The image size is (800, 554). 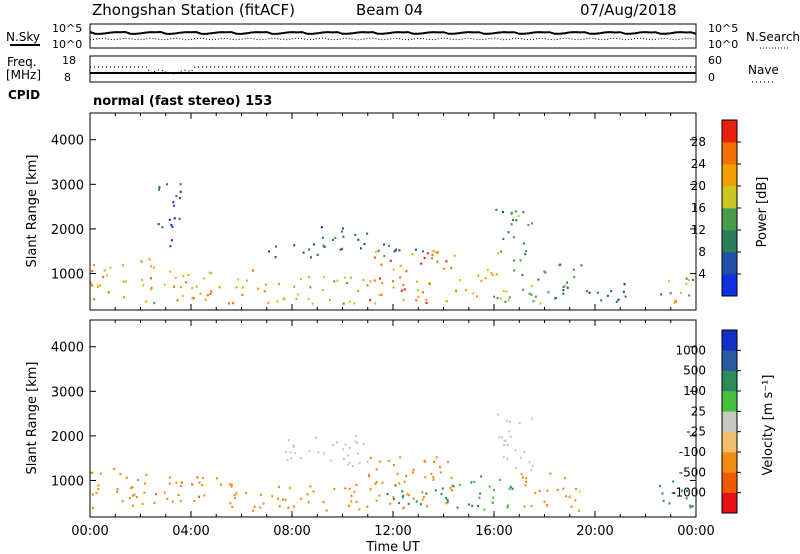 I want to click on nave-label: Nave, so click(x=763, y=70).